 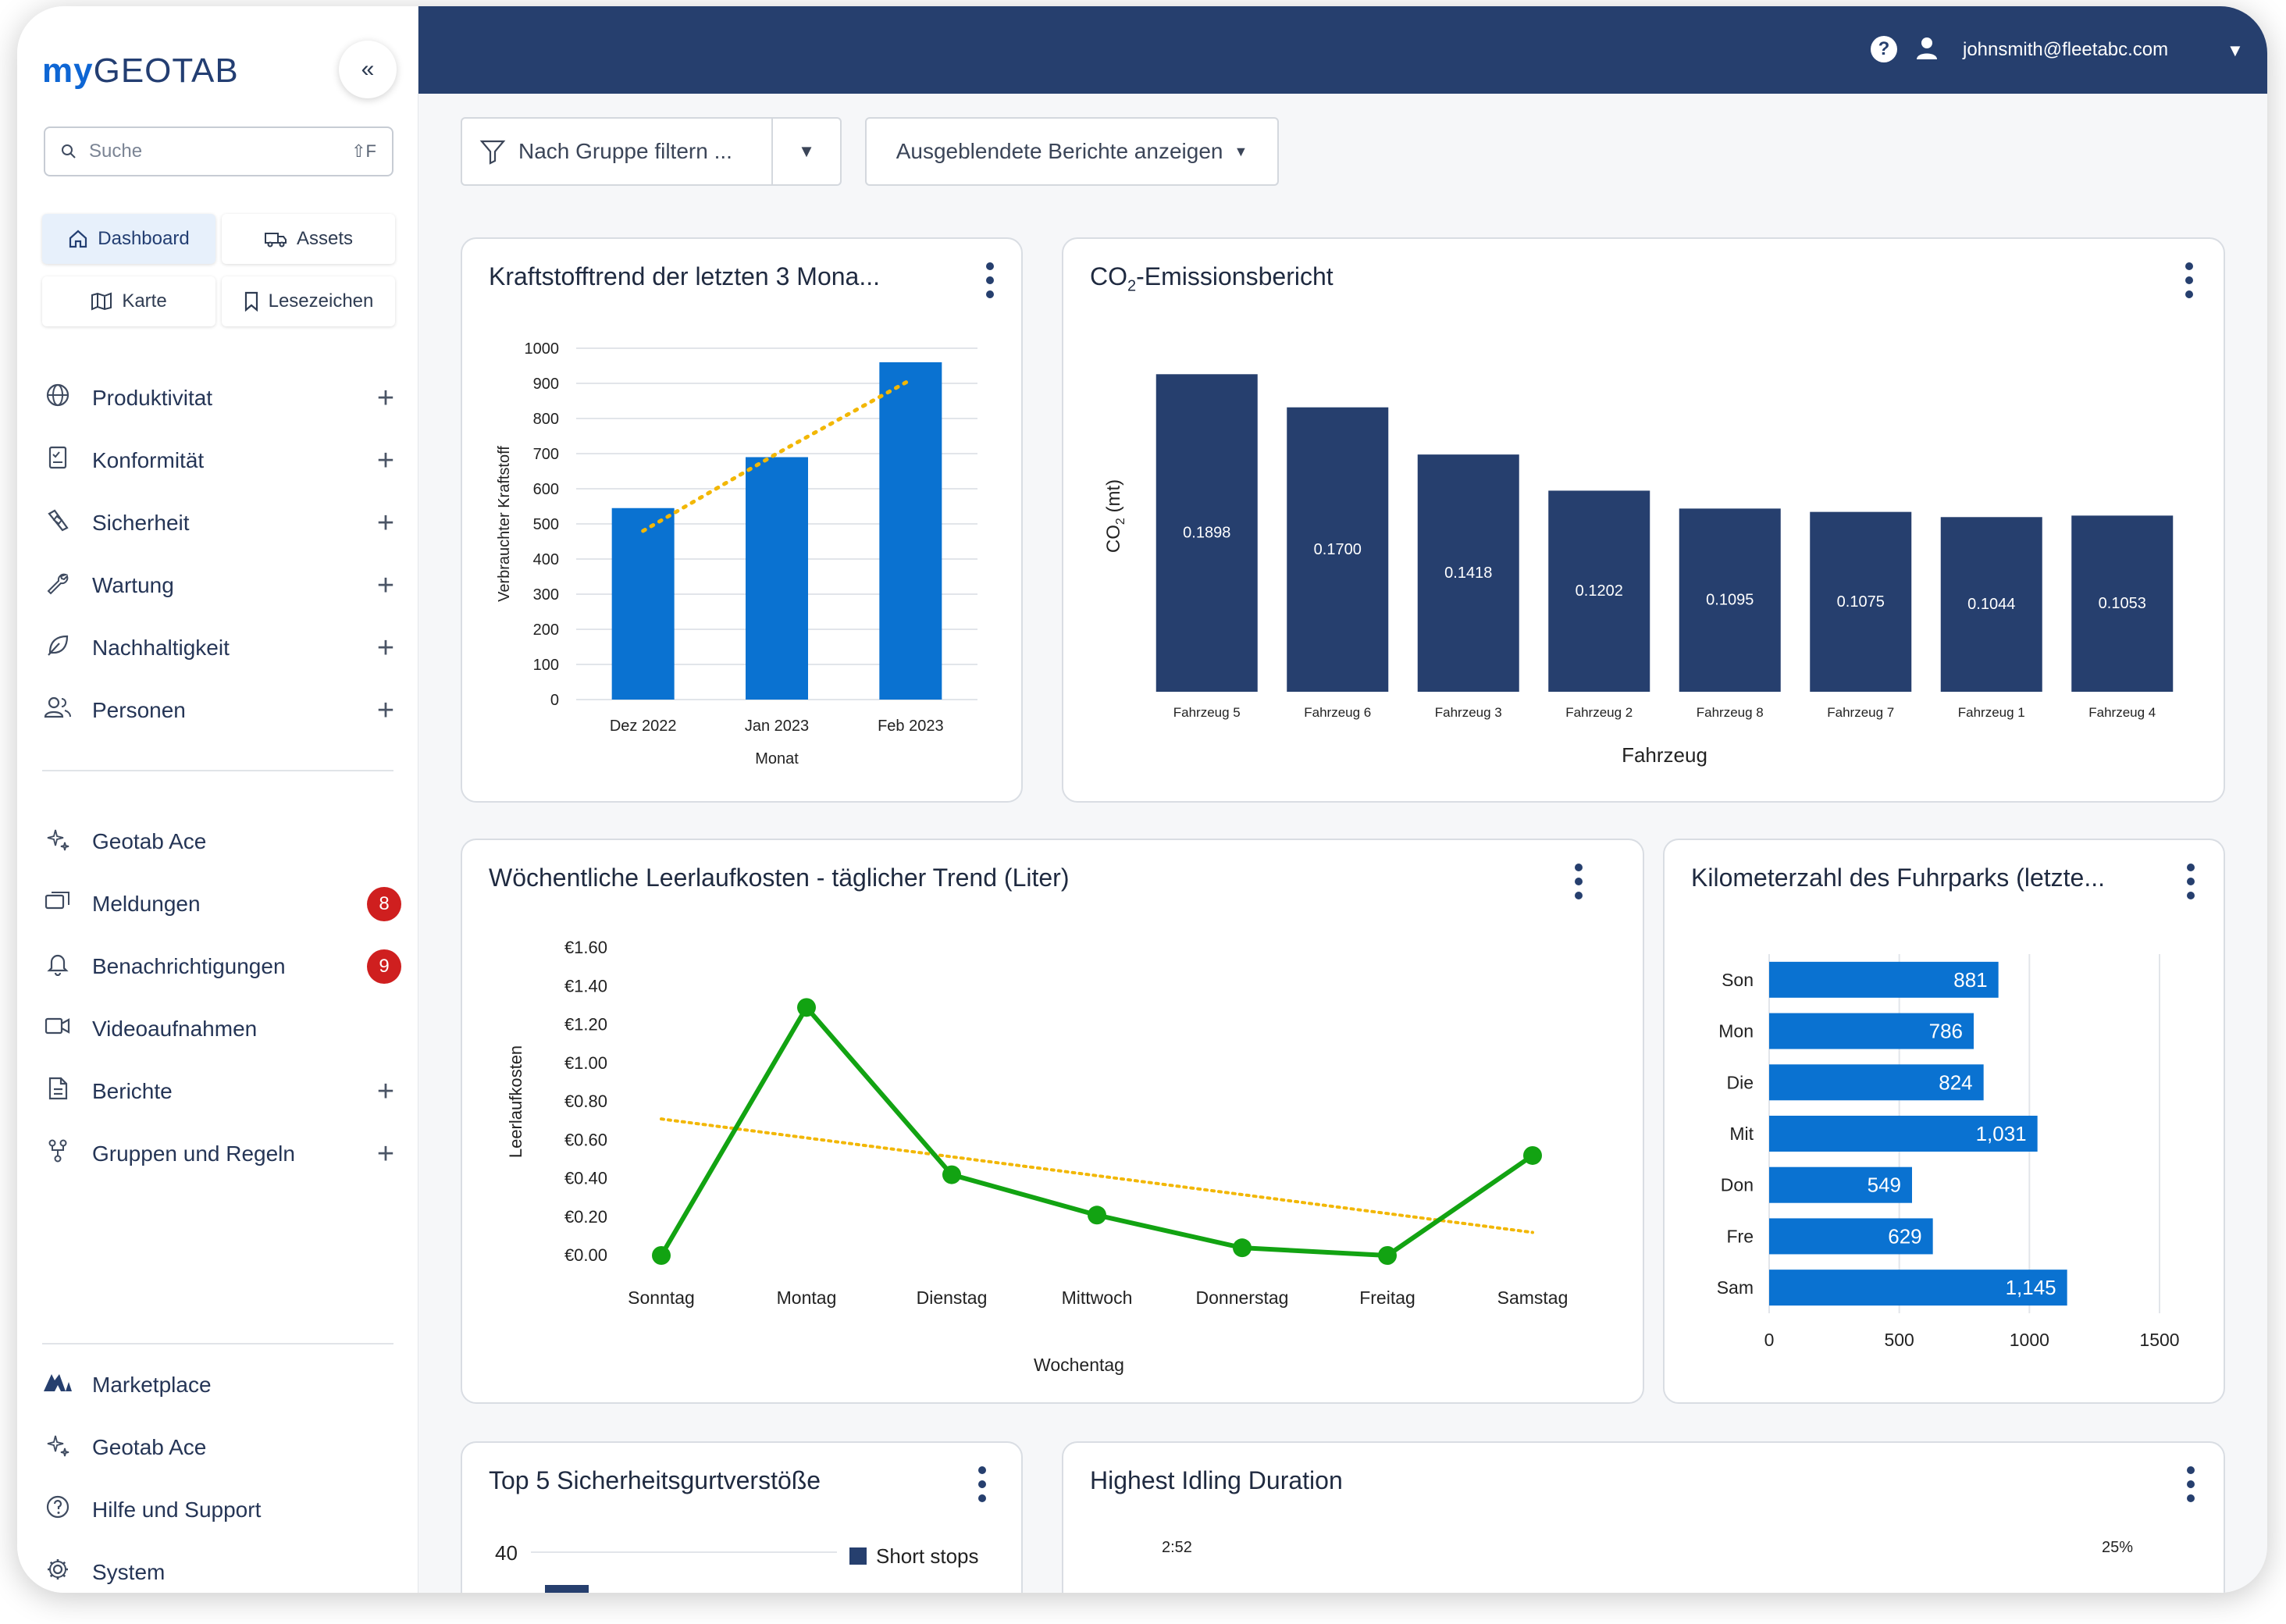 What do you see at coordinates (308, 239) in the screenshot?
I see `quick-assets-button: Assets` at bounding box center [308, 239].